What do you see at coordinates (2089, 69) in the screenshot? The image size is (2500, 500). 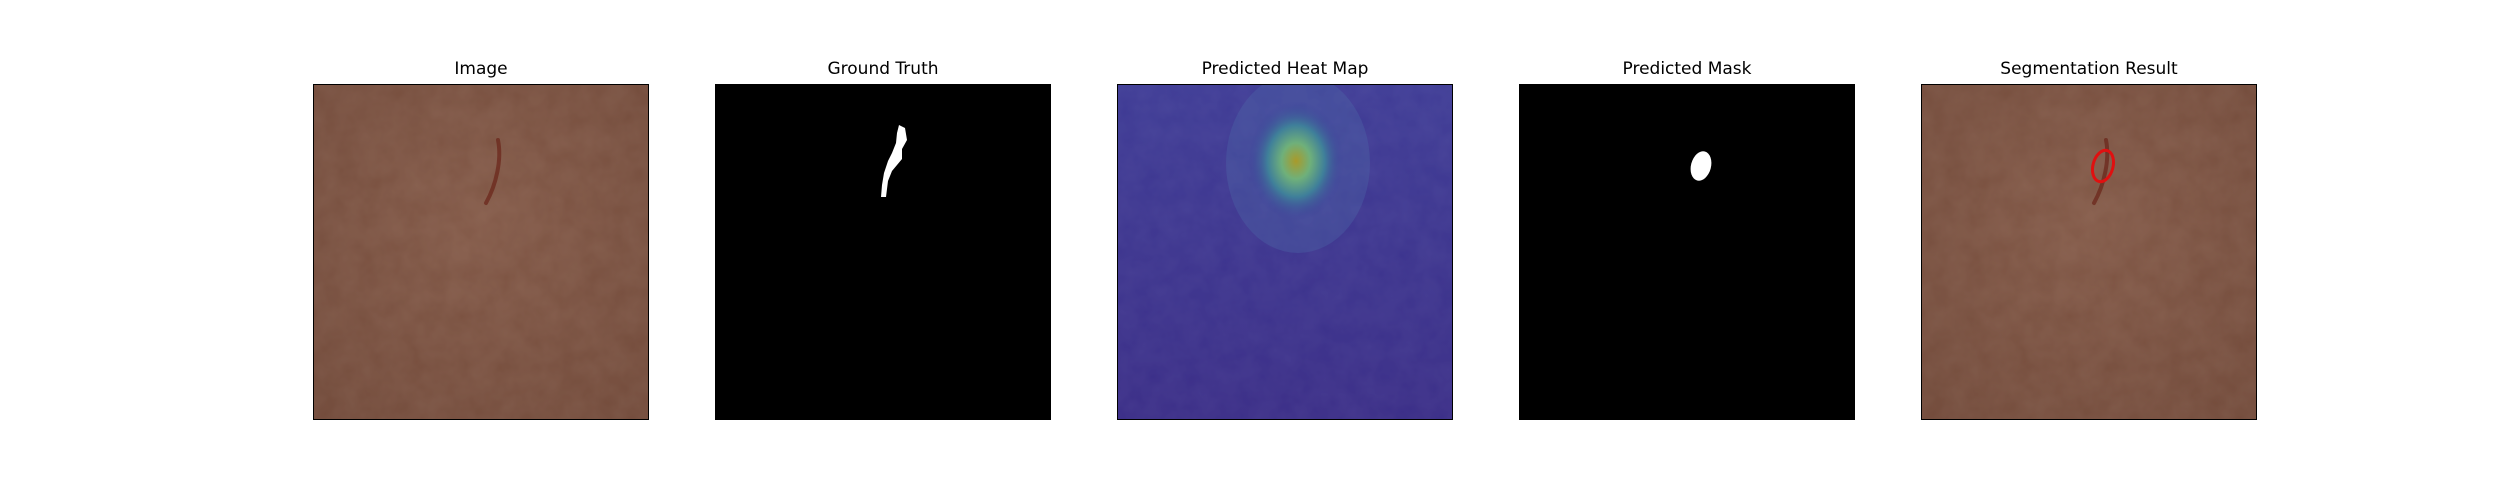 I see `panel-title-segmentation-result: Segmentation Result` at bounding box center [2089, 69].